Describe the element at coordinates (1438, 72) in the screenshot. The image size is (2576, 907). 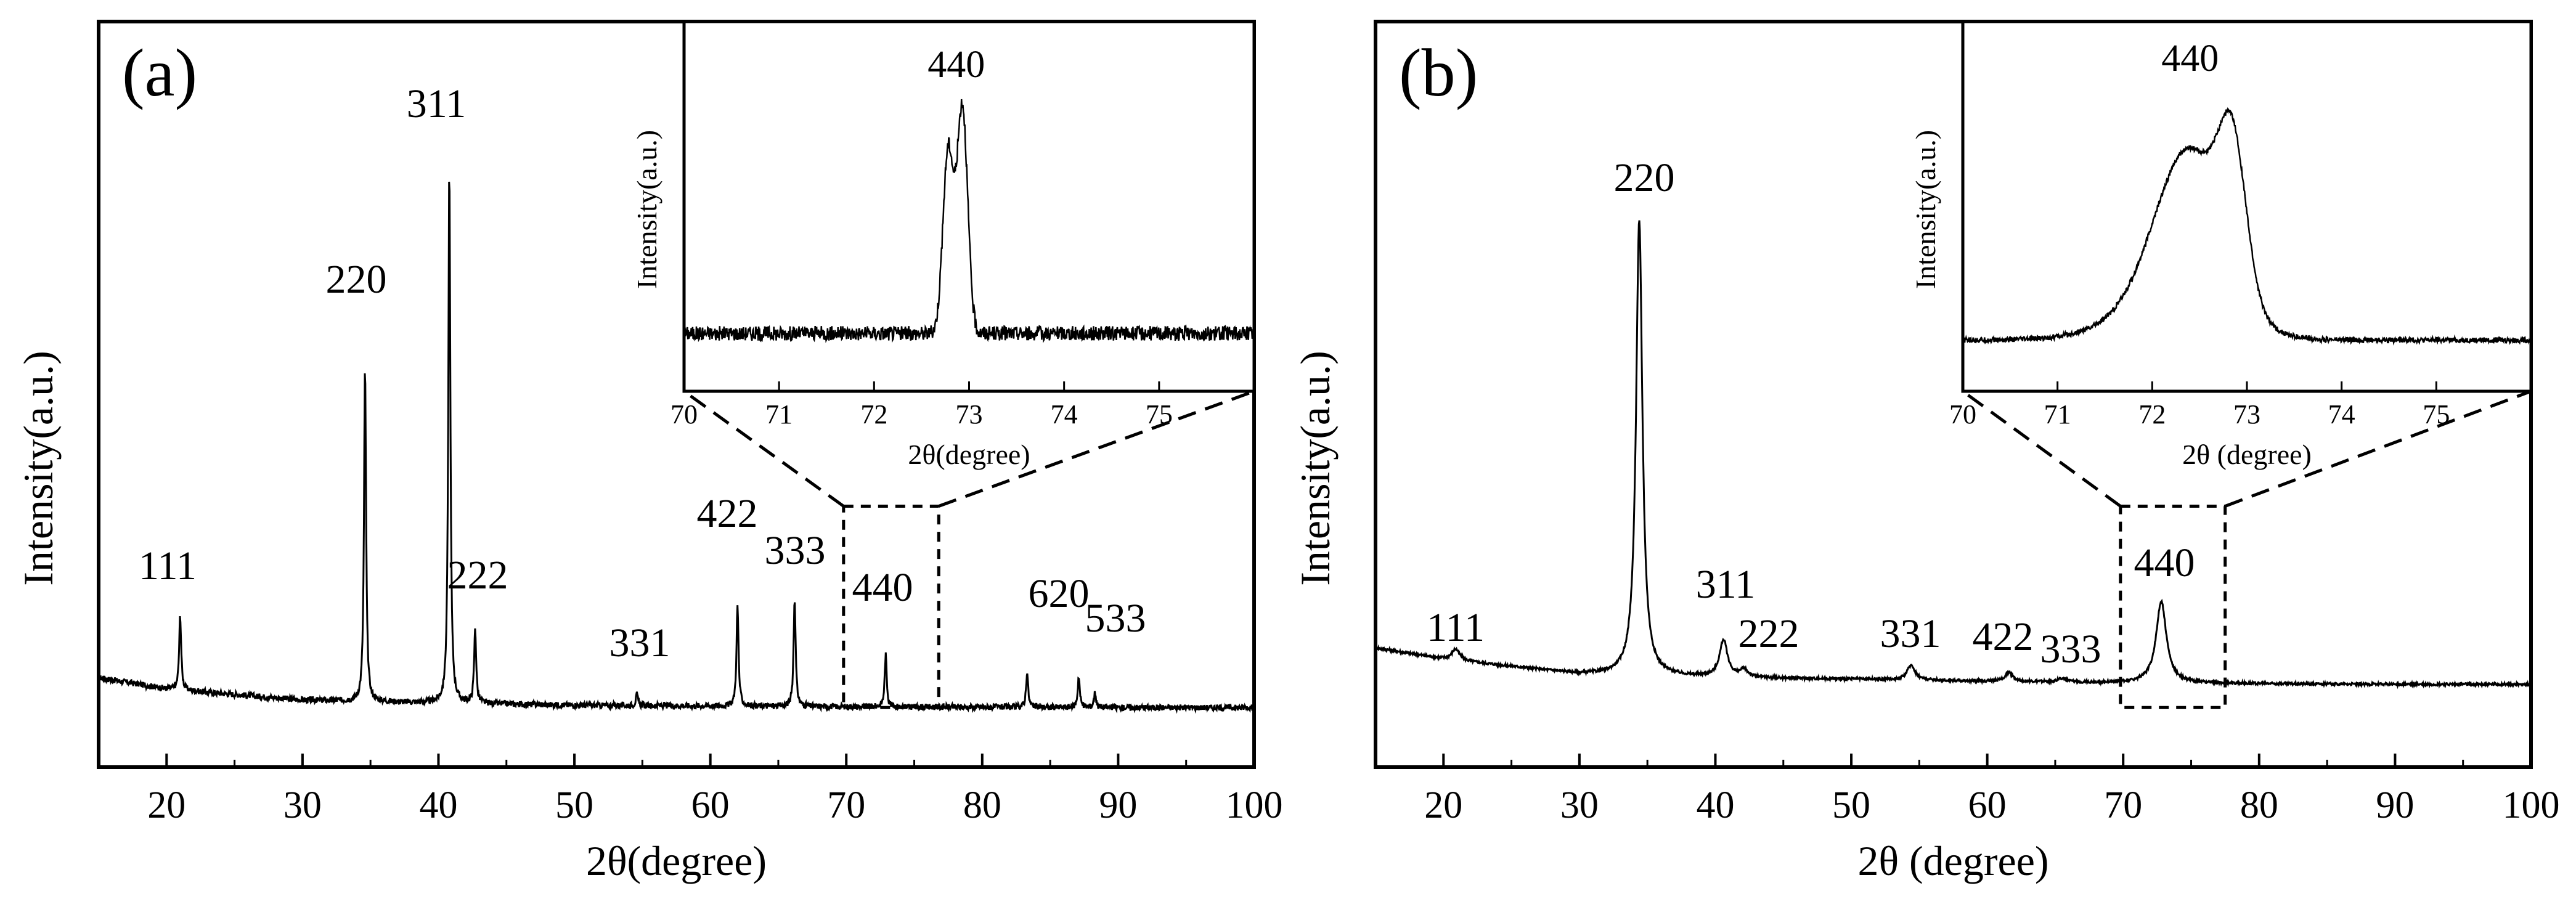
I see `panel-label: (b)` at that location.